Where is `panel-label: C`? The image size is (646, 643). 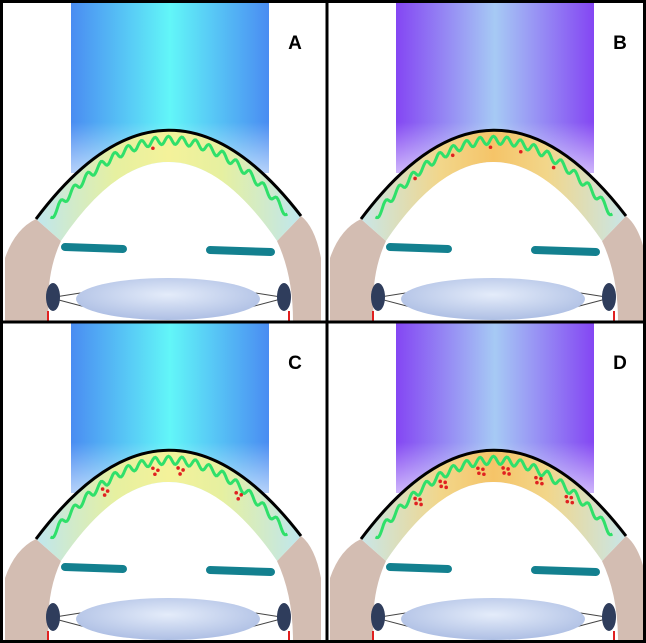 panel-label: C is located at coordinates (295, 363).